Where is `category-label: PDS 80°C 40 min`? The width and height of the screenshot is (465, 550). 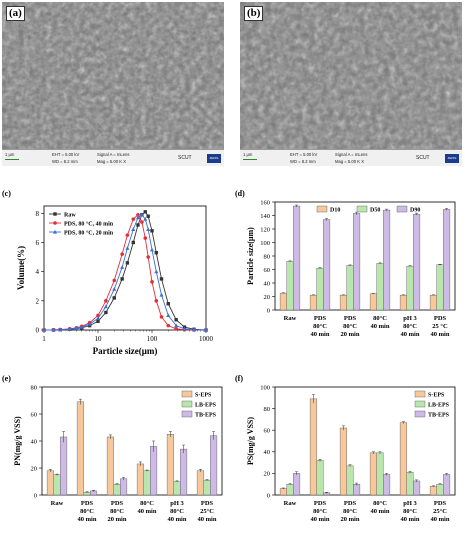
category-label: PDS 80°C 40 min is located at coordinates (320, 326).